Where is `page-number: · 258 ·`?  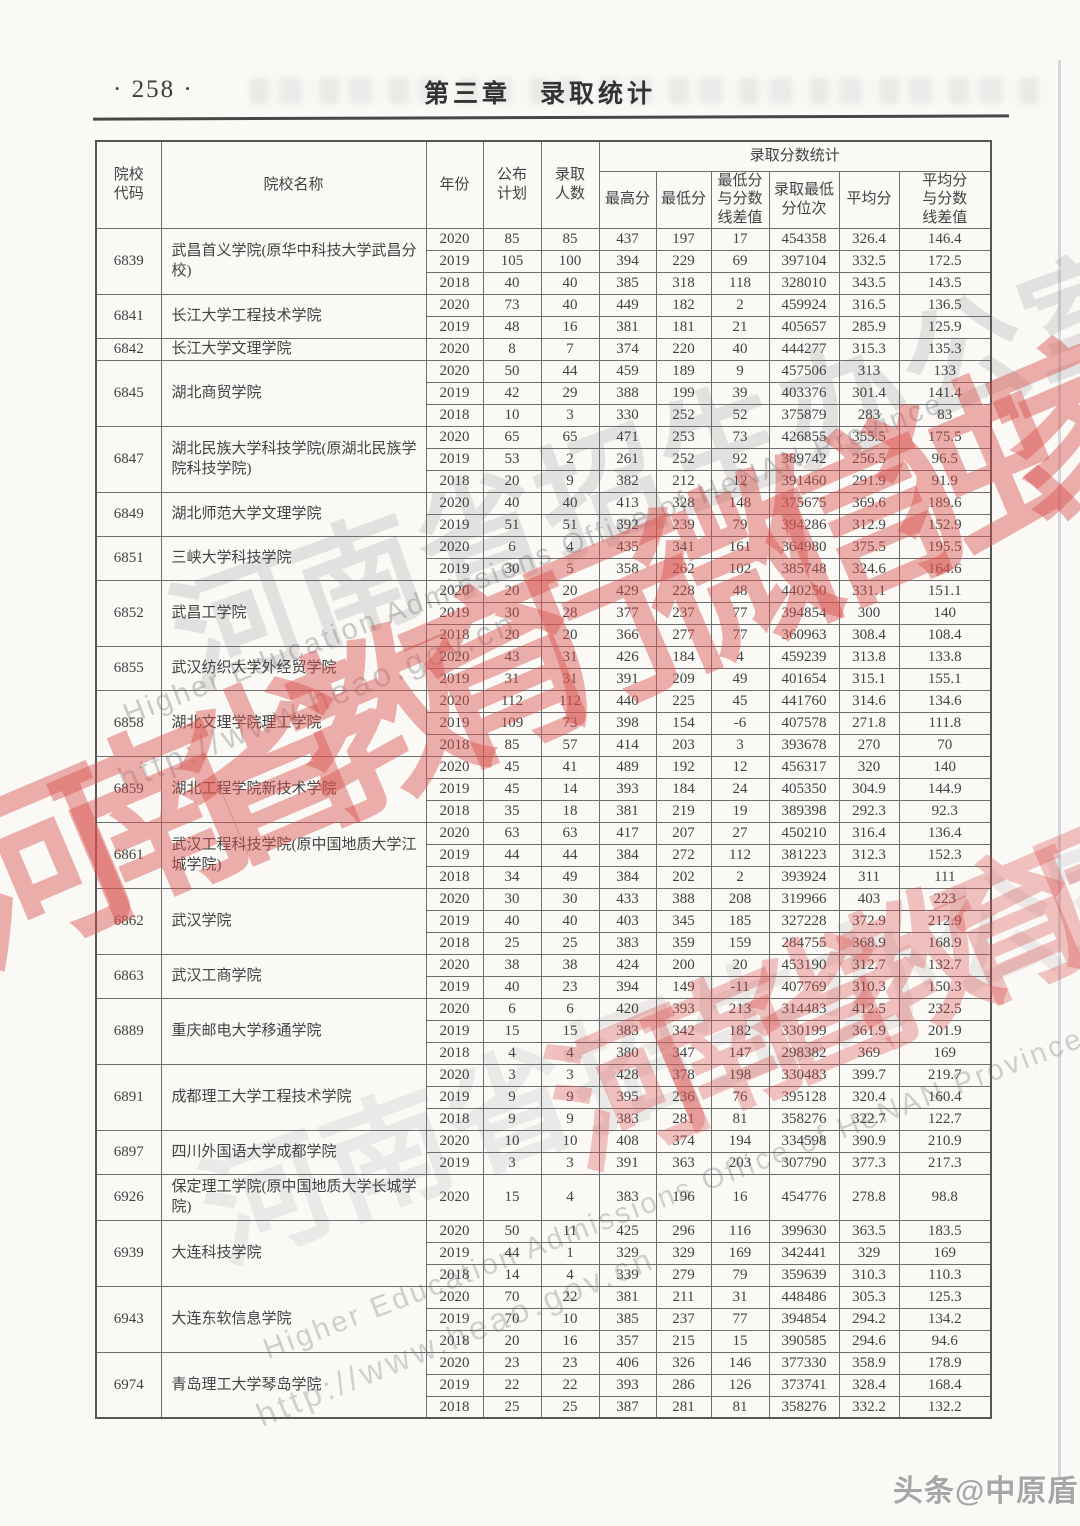 page-number: · 258 · is located at coordinates (153, 89).